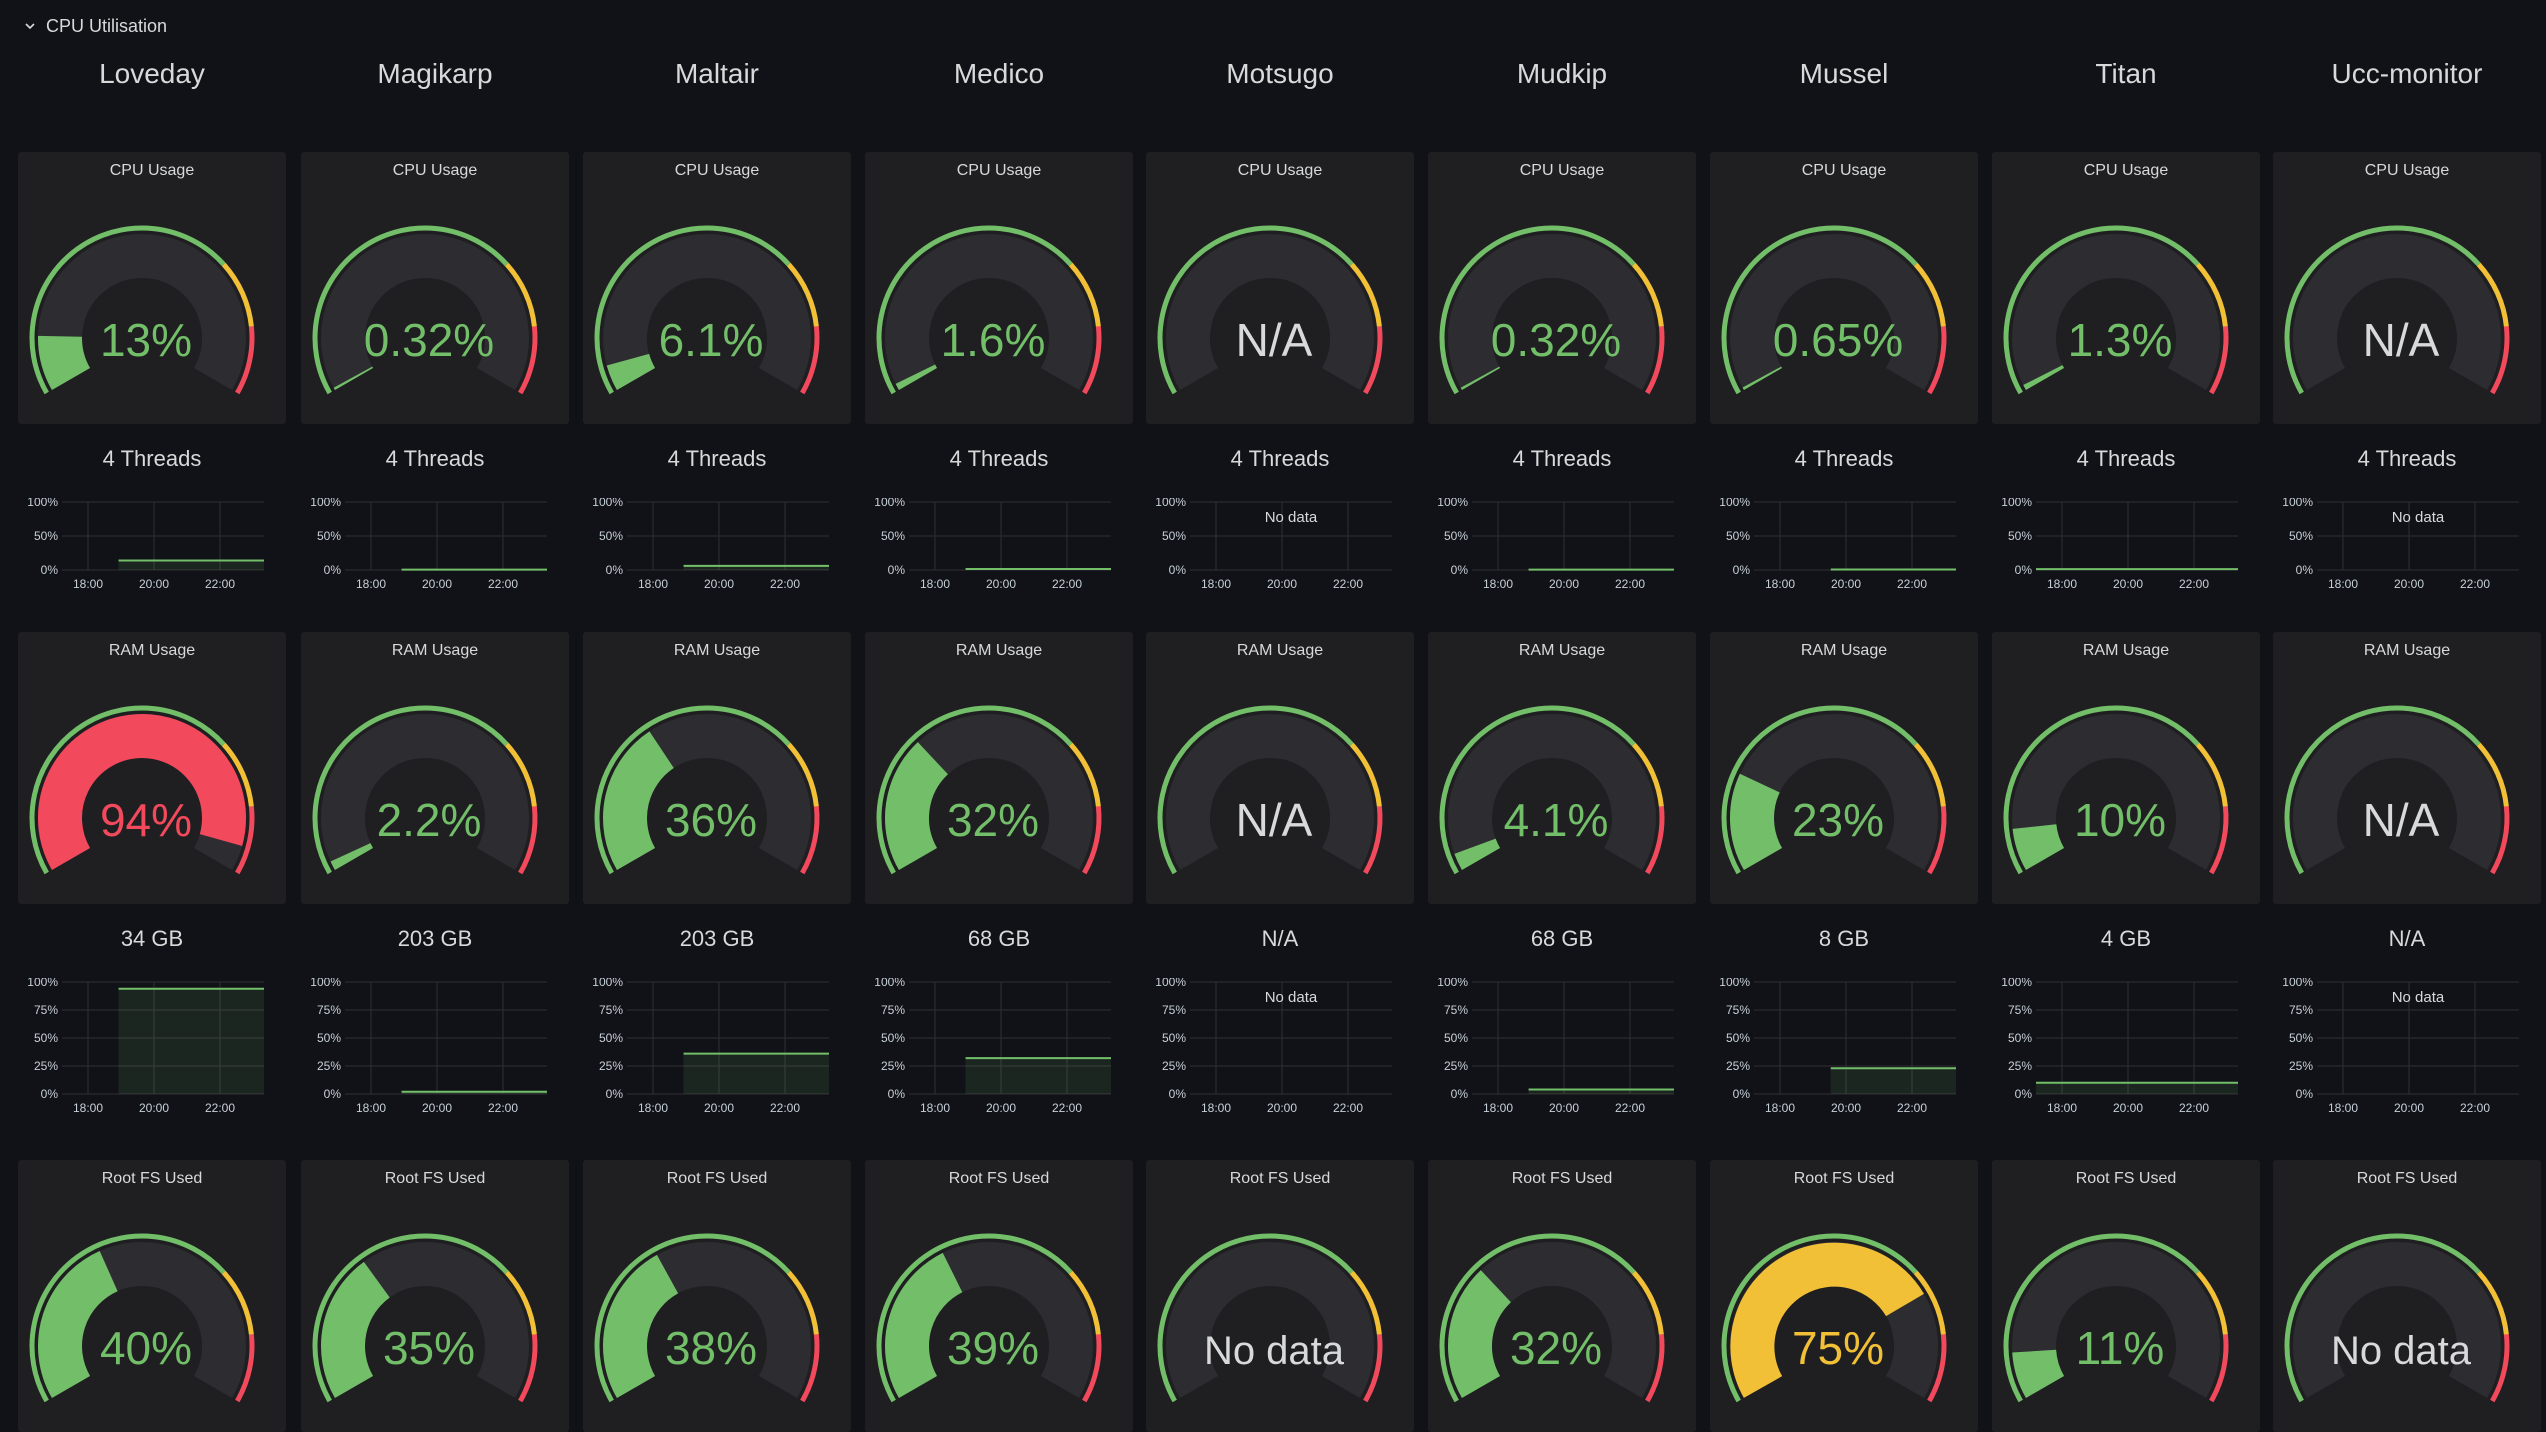  I want to click on cpu-usage-panel: 6.1%CPU Usage, so click(717, 288).